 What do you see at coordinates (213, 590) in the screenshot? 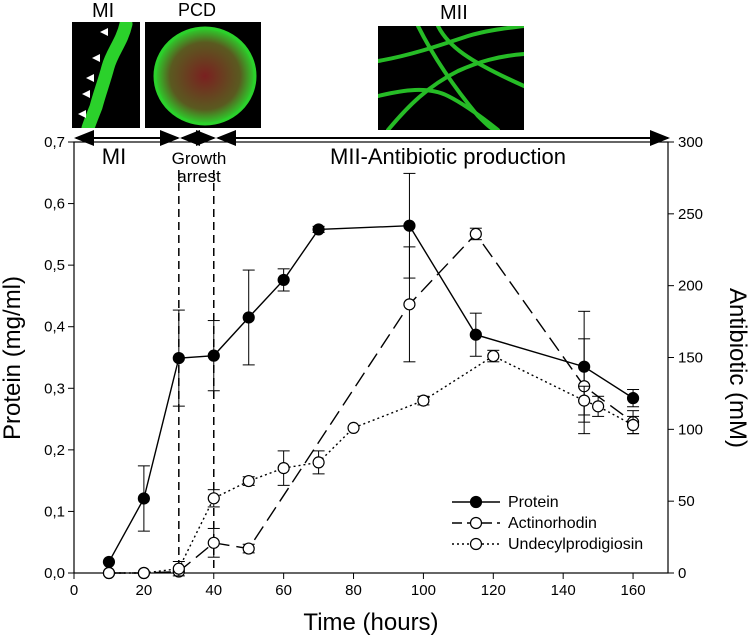
I see `x-tick-label: 40` at bounding box center [213, 590].